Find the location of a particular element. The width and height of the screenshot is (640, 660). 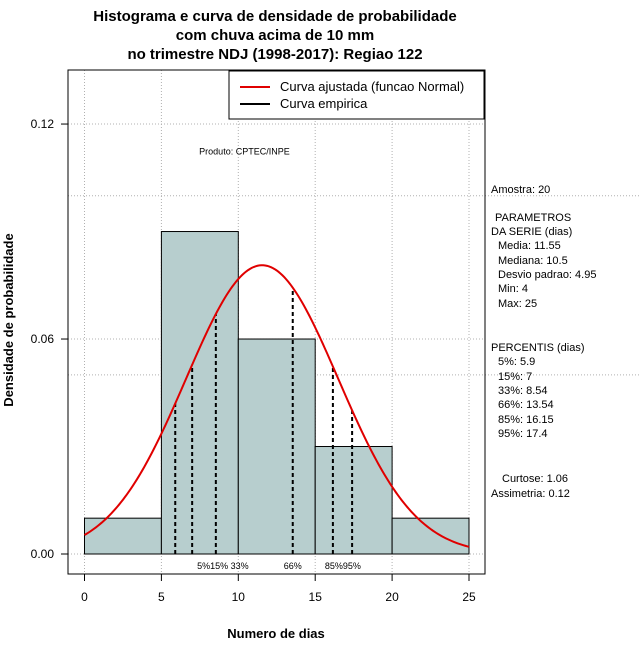

x-tick-label-2: 10 is located at coordinates (239, 597).